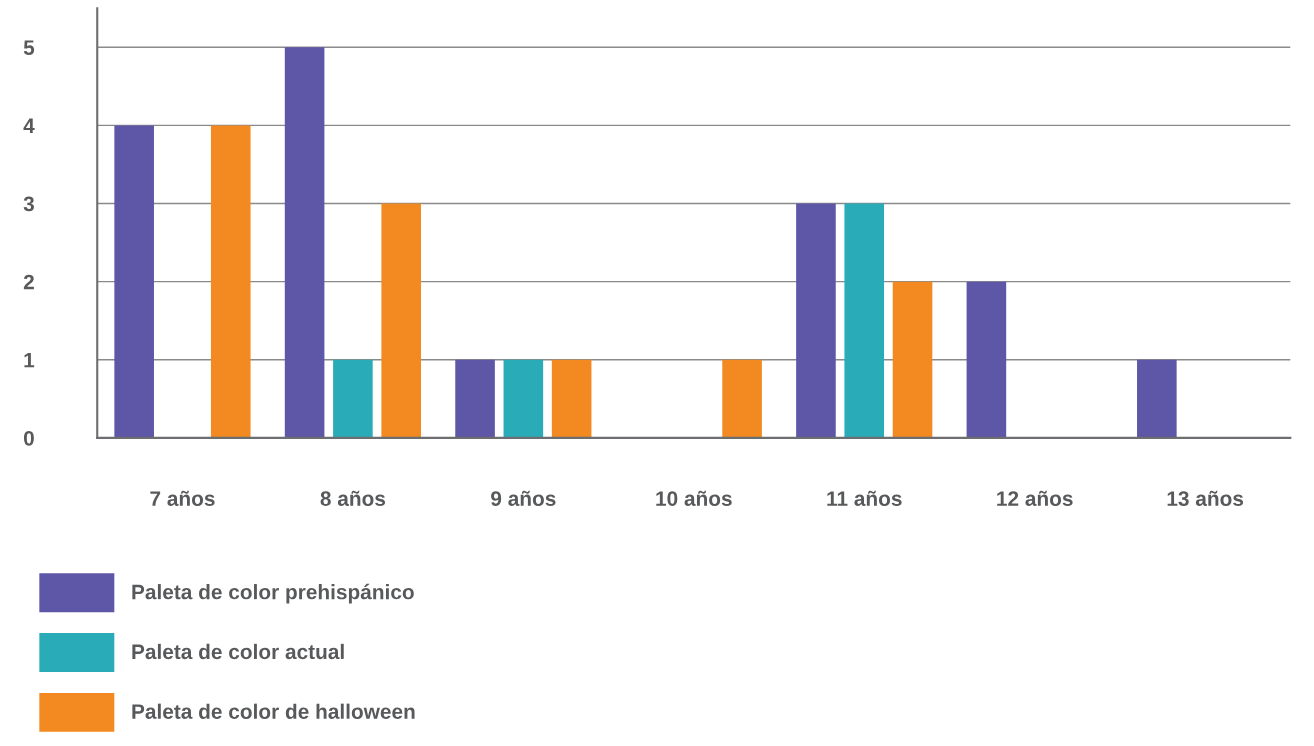 The height and width of the screenshot is (746, 1314). What do you see at coordinates (29, 125) in the screenshot?
I see `y-tick-label: 4` at bounding box center [29, 125].